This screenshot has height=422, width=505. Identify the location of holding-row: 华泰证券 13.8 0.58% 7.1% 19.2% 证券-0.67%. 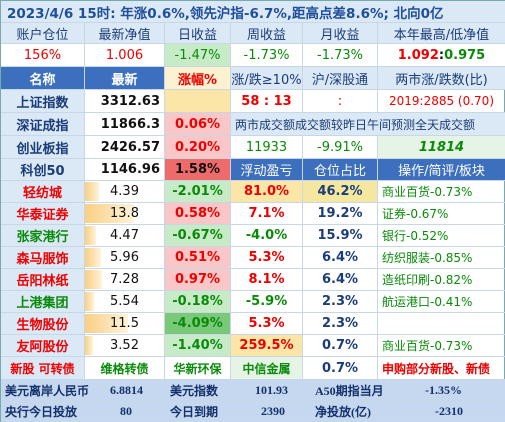
(253, 214).